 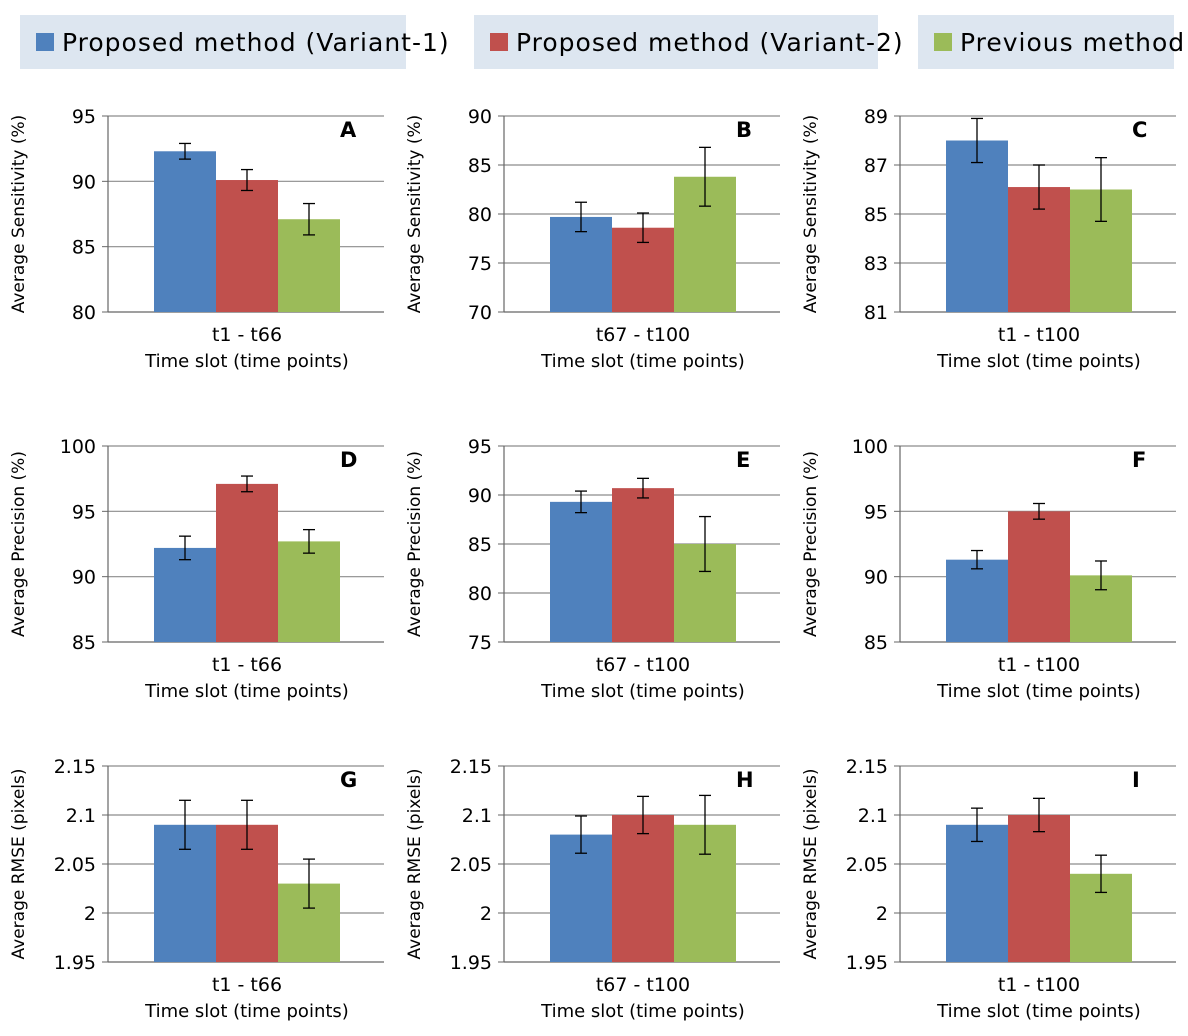 What do you see at coordinates (876, 313) in the screenshot?
I see `y-tick-label: 81` at bounding box center [876, 313].